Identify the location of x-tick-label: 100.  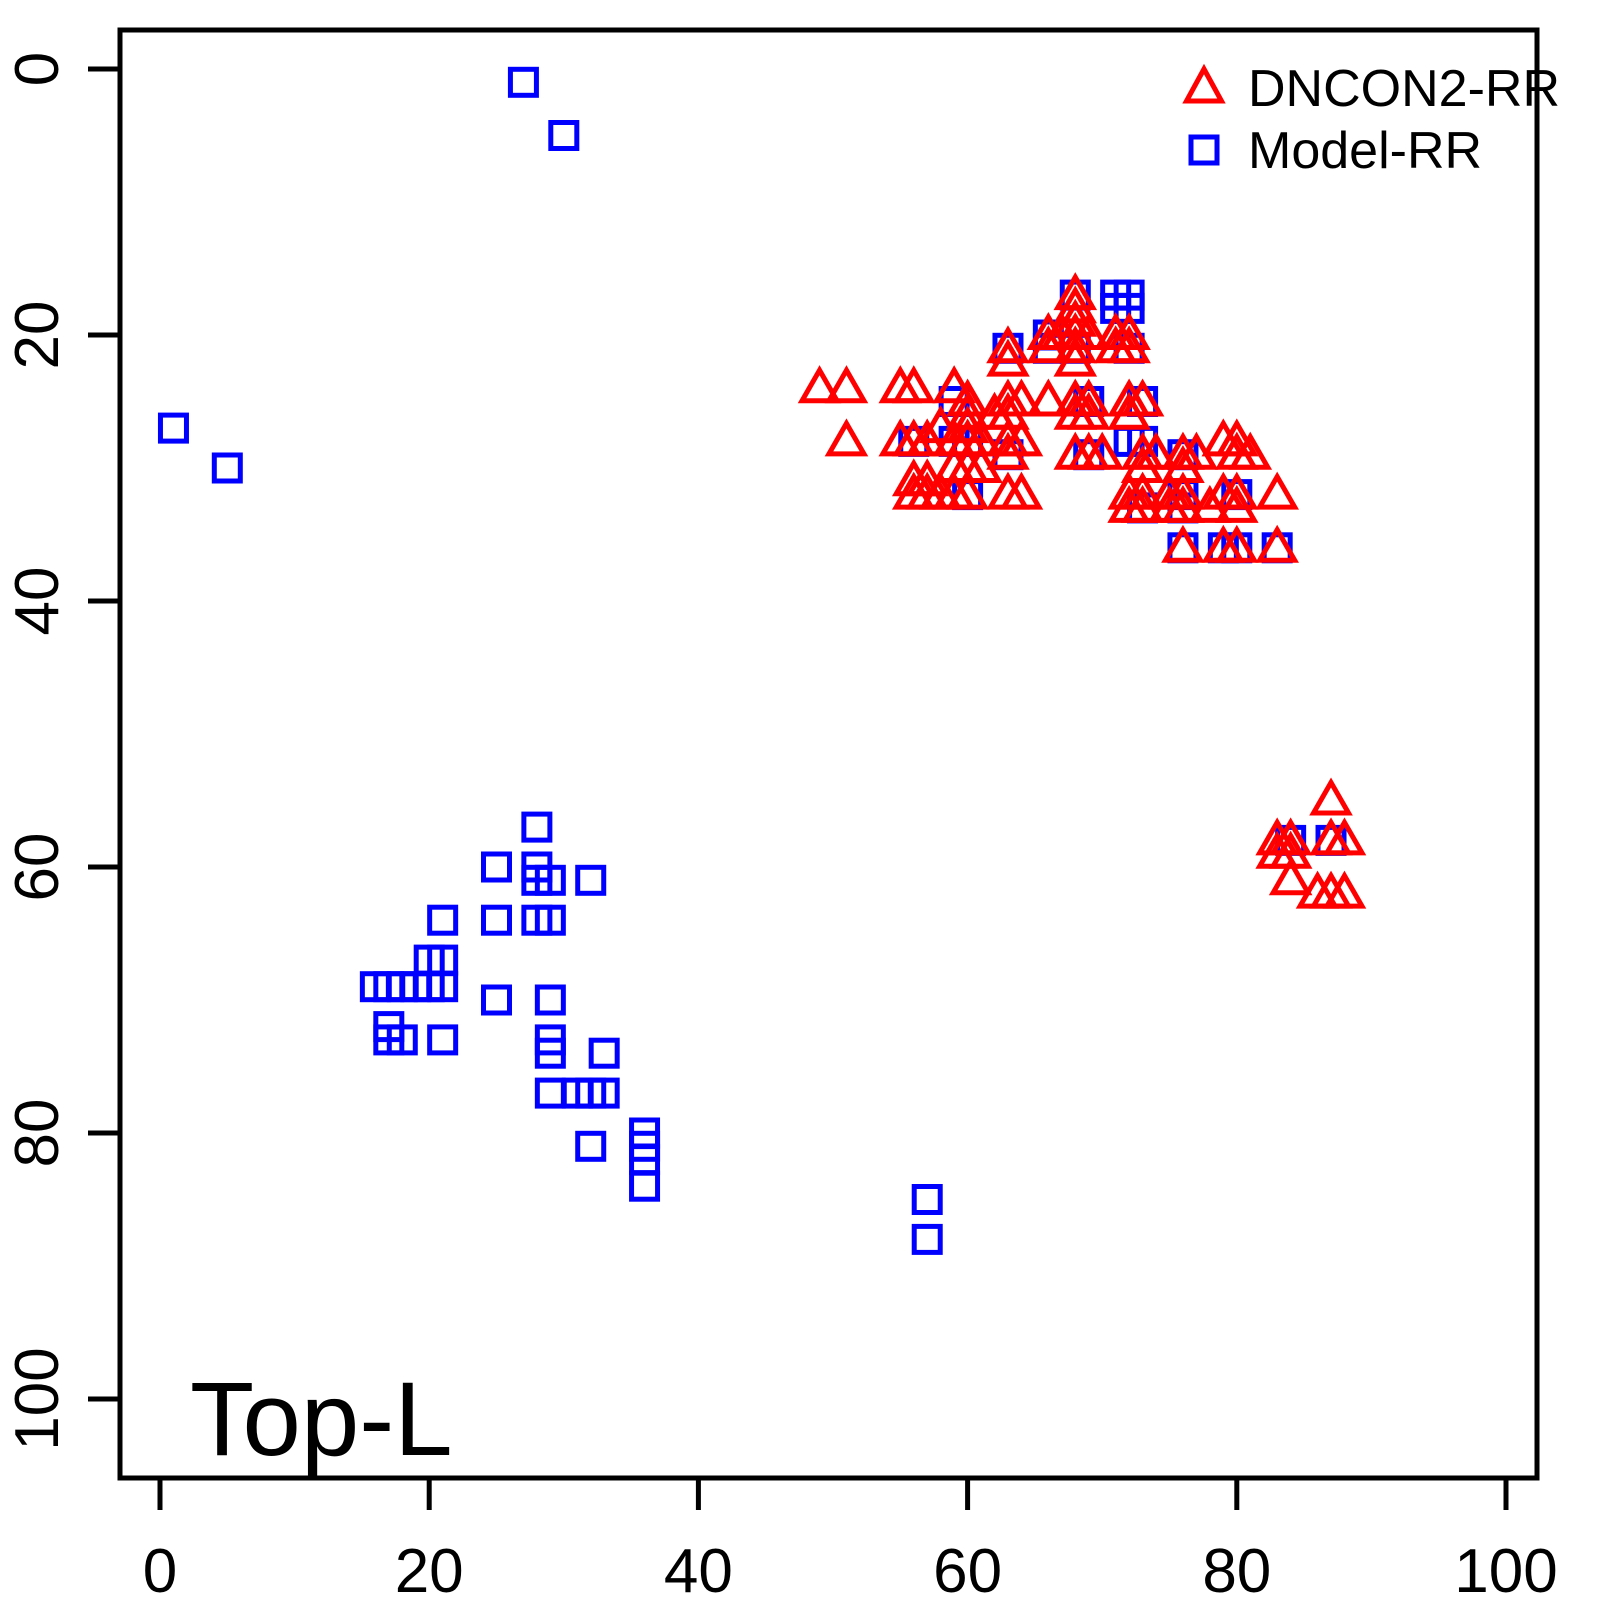
(1505, 1568).